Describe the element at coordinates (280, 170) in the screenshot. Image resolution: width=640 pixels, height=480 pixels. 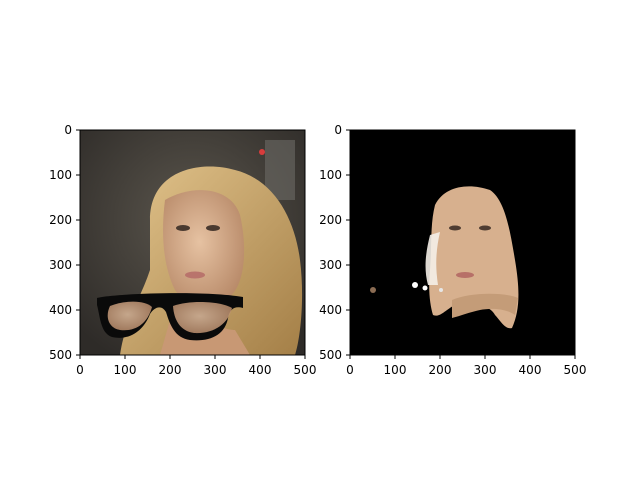
I see `background-structure` at that location.